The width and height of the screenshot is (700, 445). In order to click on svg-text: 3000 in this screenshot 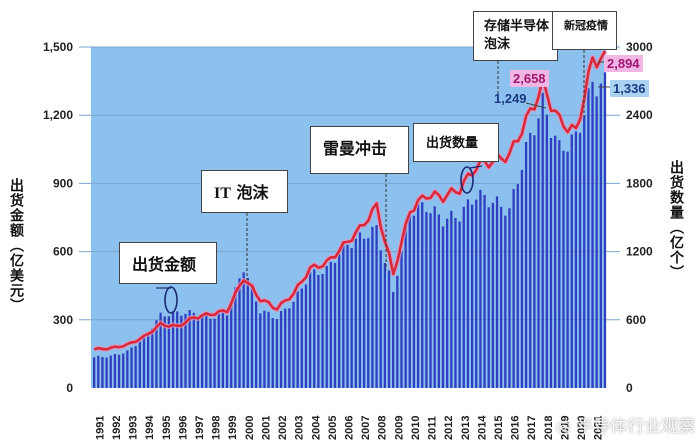, I will do `click(639, 47)`.